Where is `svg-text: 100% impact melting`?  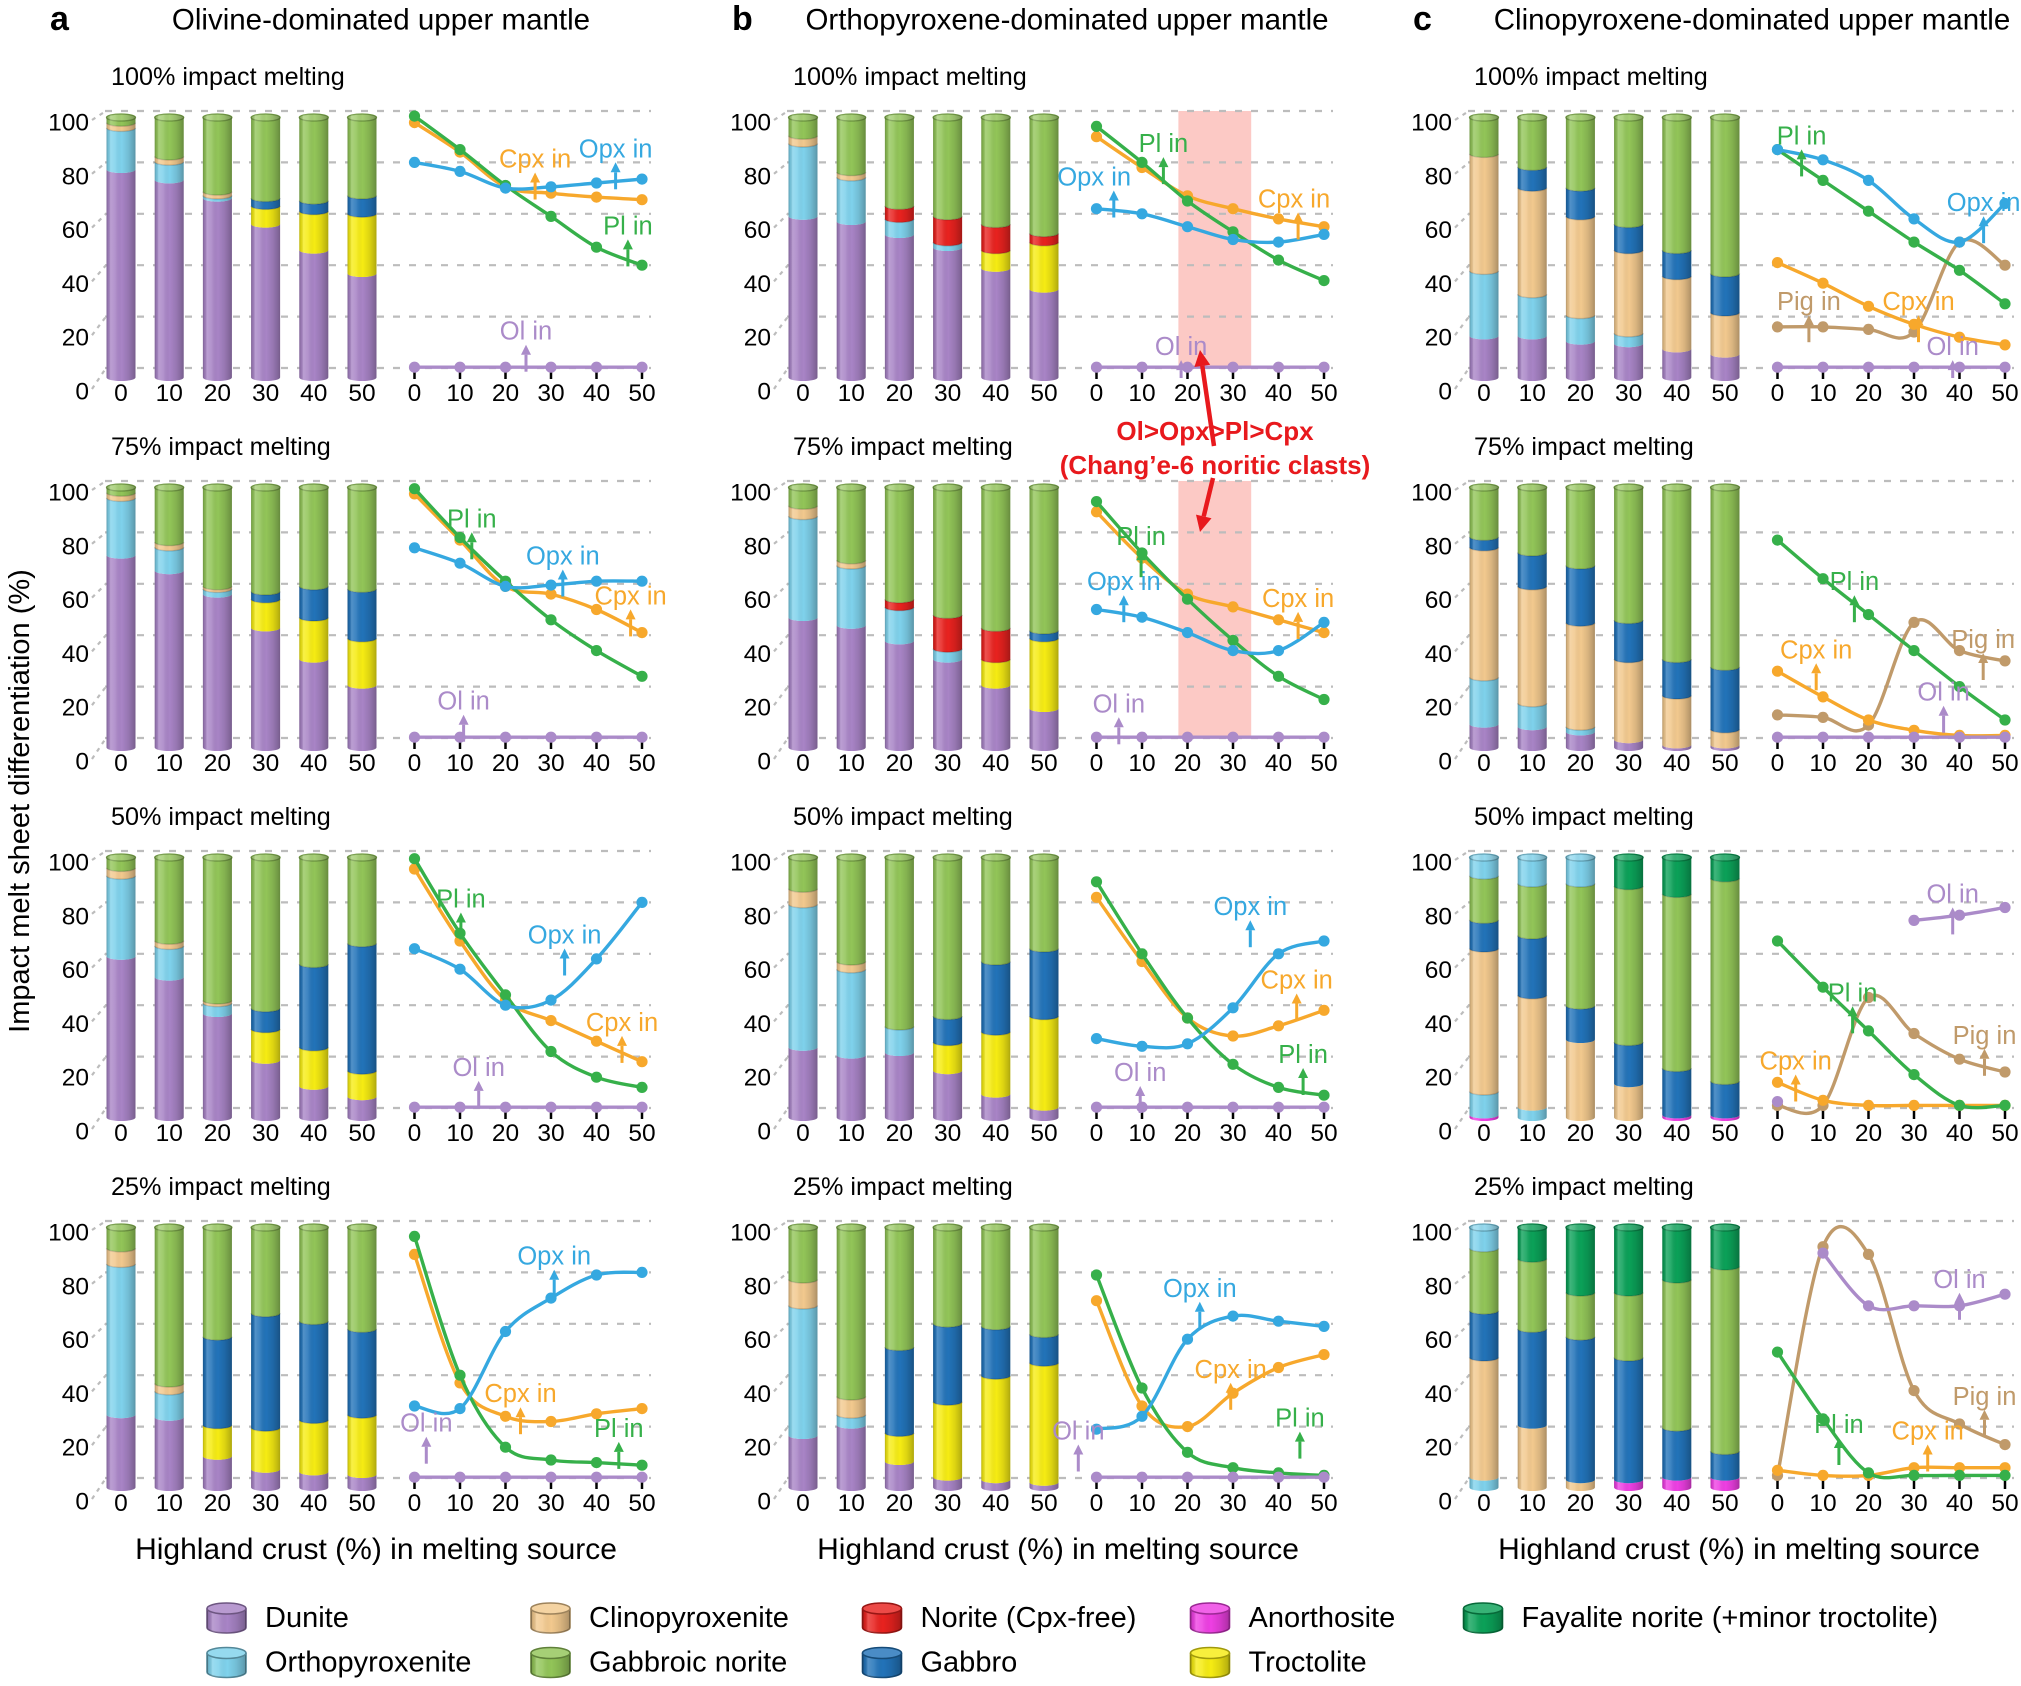
svg-text: 100% impact melting is located at coordinates (1591, 77).